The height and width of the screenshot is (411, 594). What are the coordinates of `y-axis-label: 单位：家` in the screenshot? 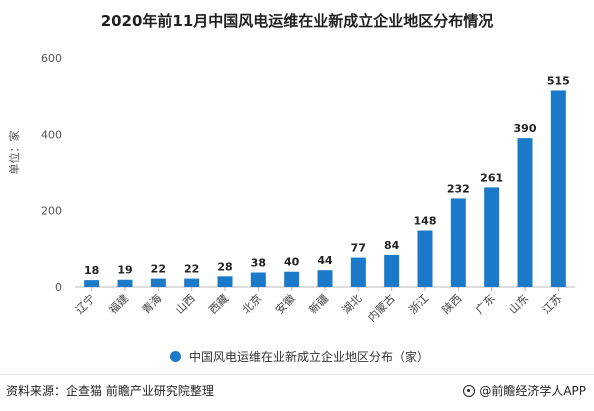 It's located at (14, 153).